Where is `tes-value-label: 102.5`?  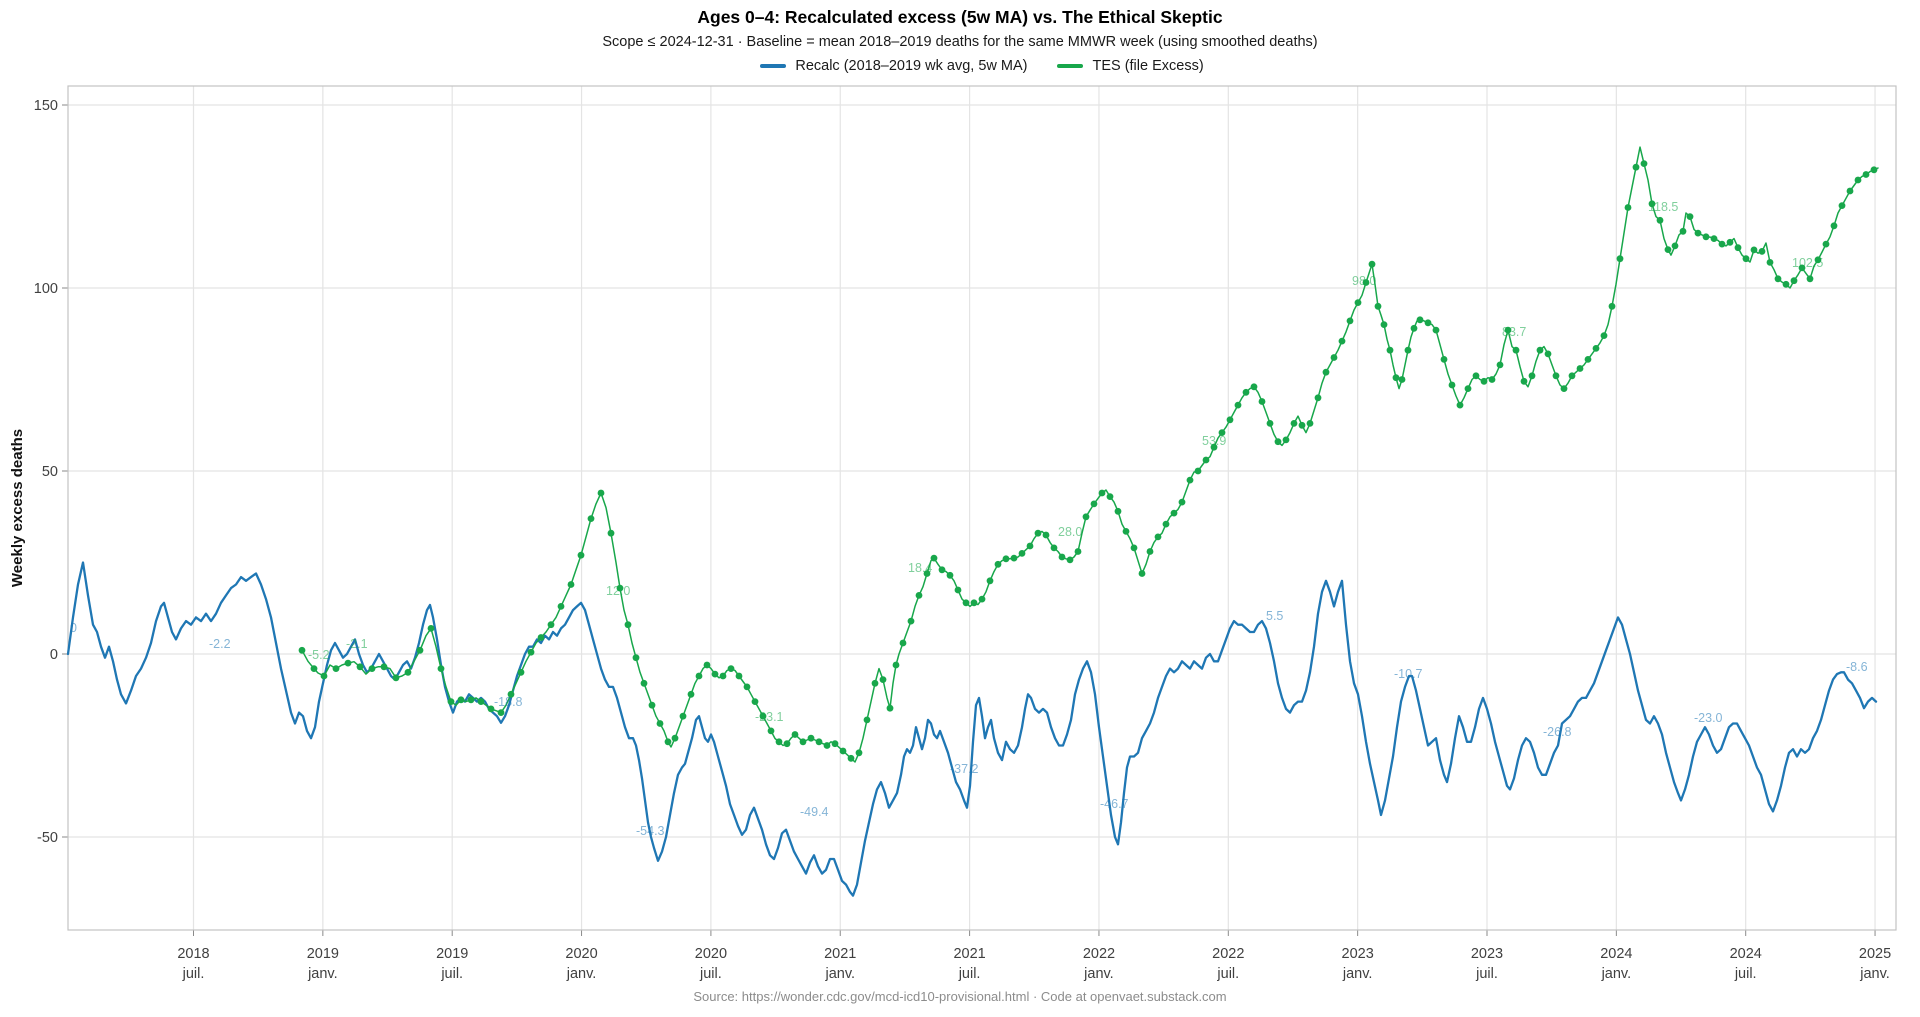
tes-value-label: 102.5 is located at coordinates (1807, 263).